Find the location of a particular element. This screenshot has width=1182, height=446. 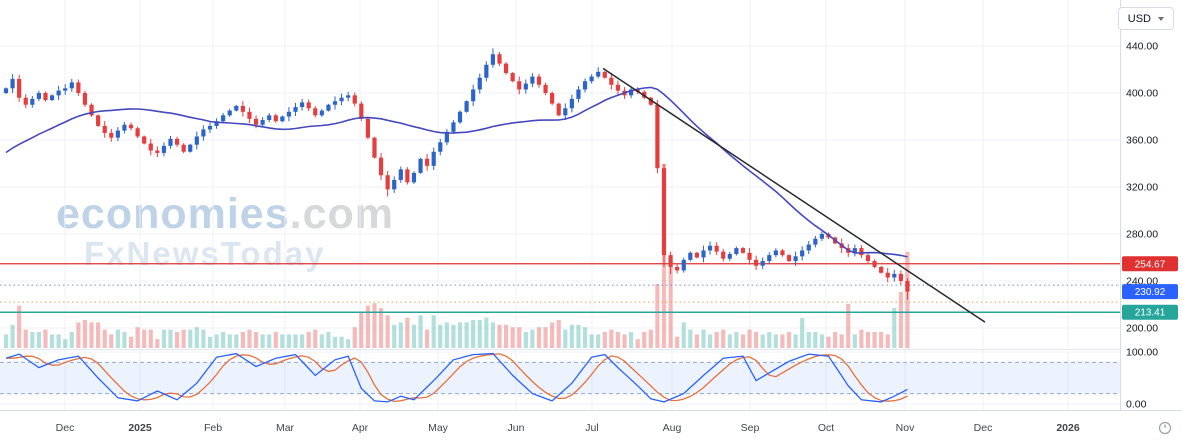

time-axis is located at coordinates (591, 428).